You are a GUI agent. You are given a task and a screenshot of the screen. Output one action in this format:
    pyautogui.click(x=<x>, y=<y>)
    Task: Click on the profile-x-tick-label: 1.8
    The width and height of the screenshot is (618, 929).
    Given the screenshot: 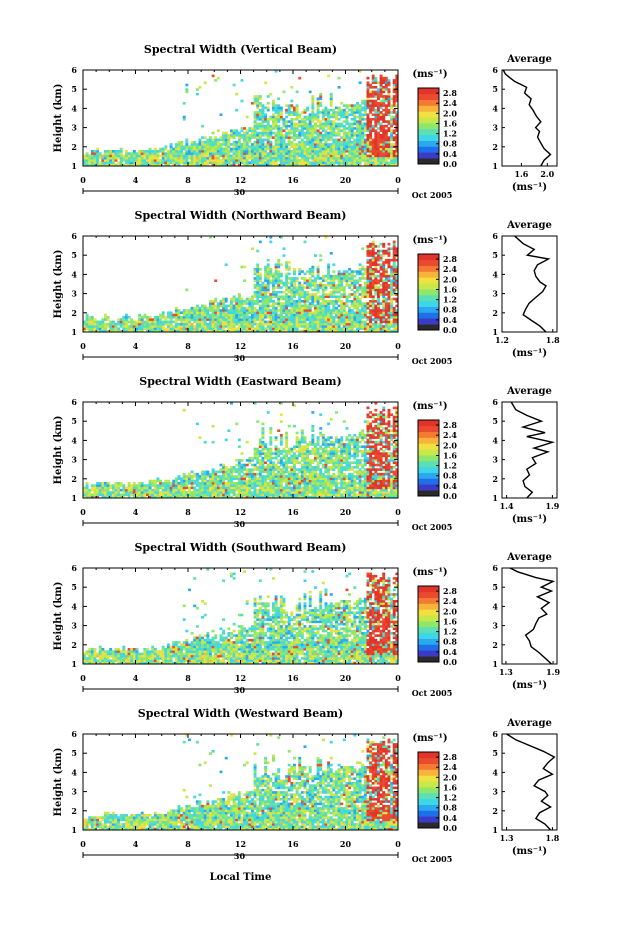 What is the action you would take?
    pyautogui.click(x=553, y=340)
    